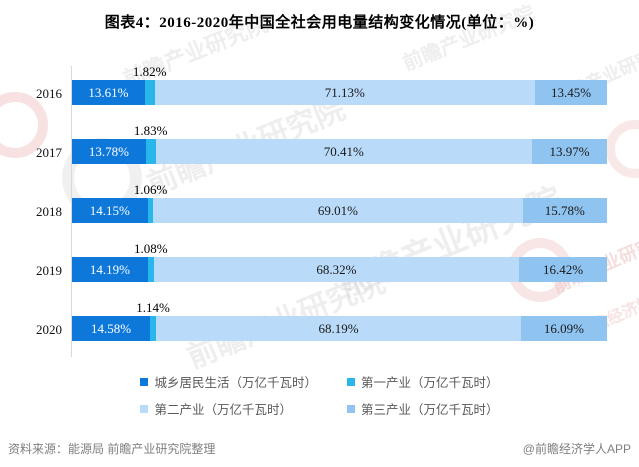 Image resolution: width=639 pixels, height=467 pixels. Describe the element at coordinates (151, 248) in the screenshot. I see `segment-value-label-above: 1.08%` at that location.